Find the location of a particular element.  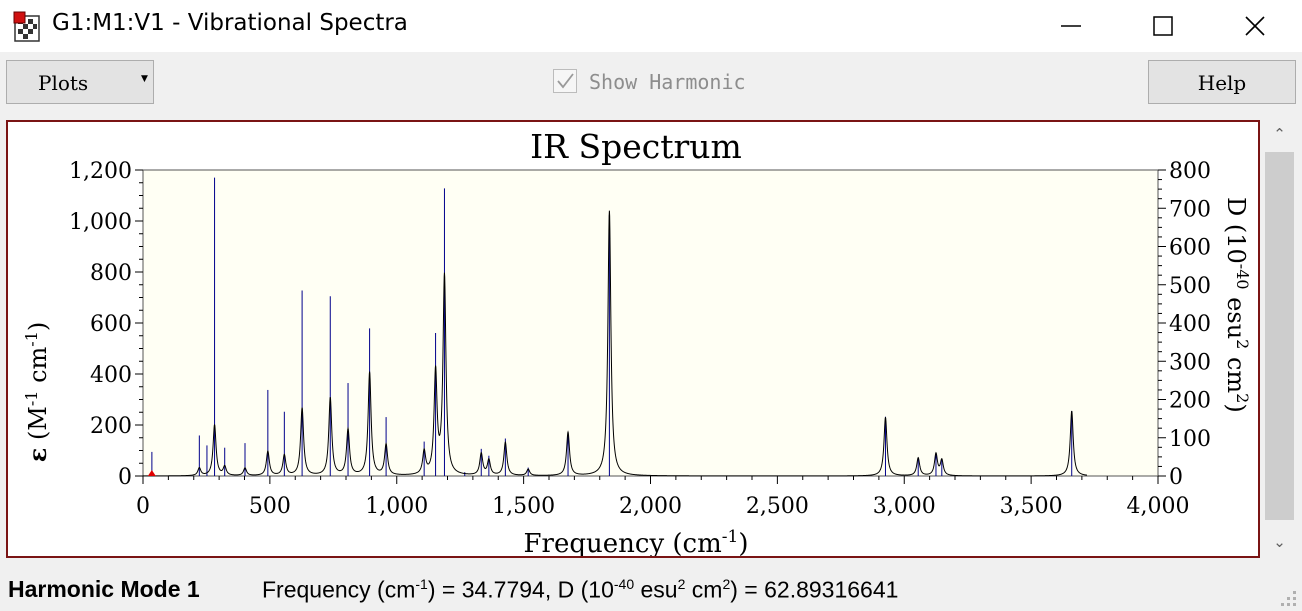

x-tick-label: 1,500 is located at coordinates (523, 506).